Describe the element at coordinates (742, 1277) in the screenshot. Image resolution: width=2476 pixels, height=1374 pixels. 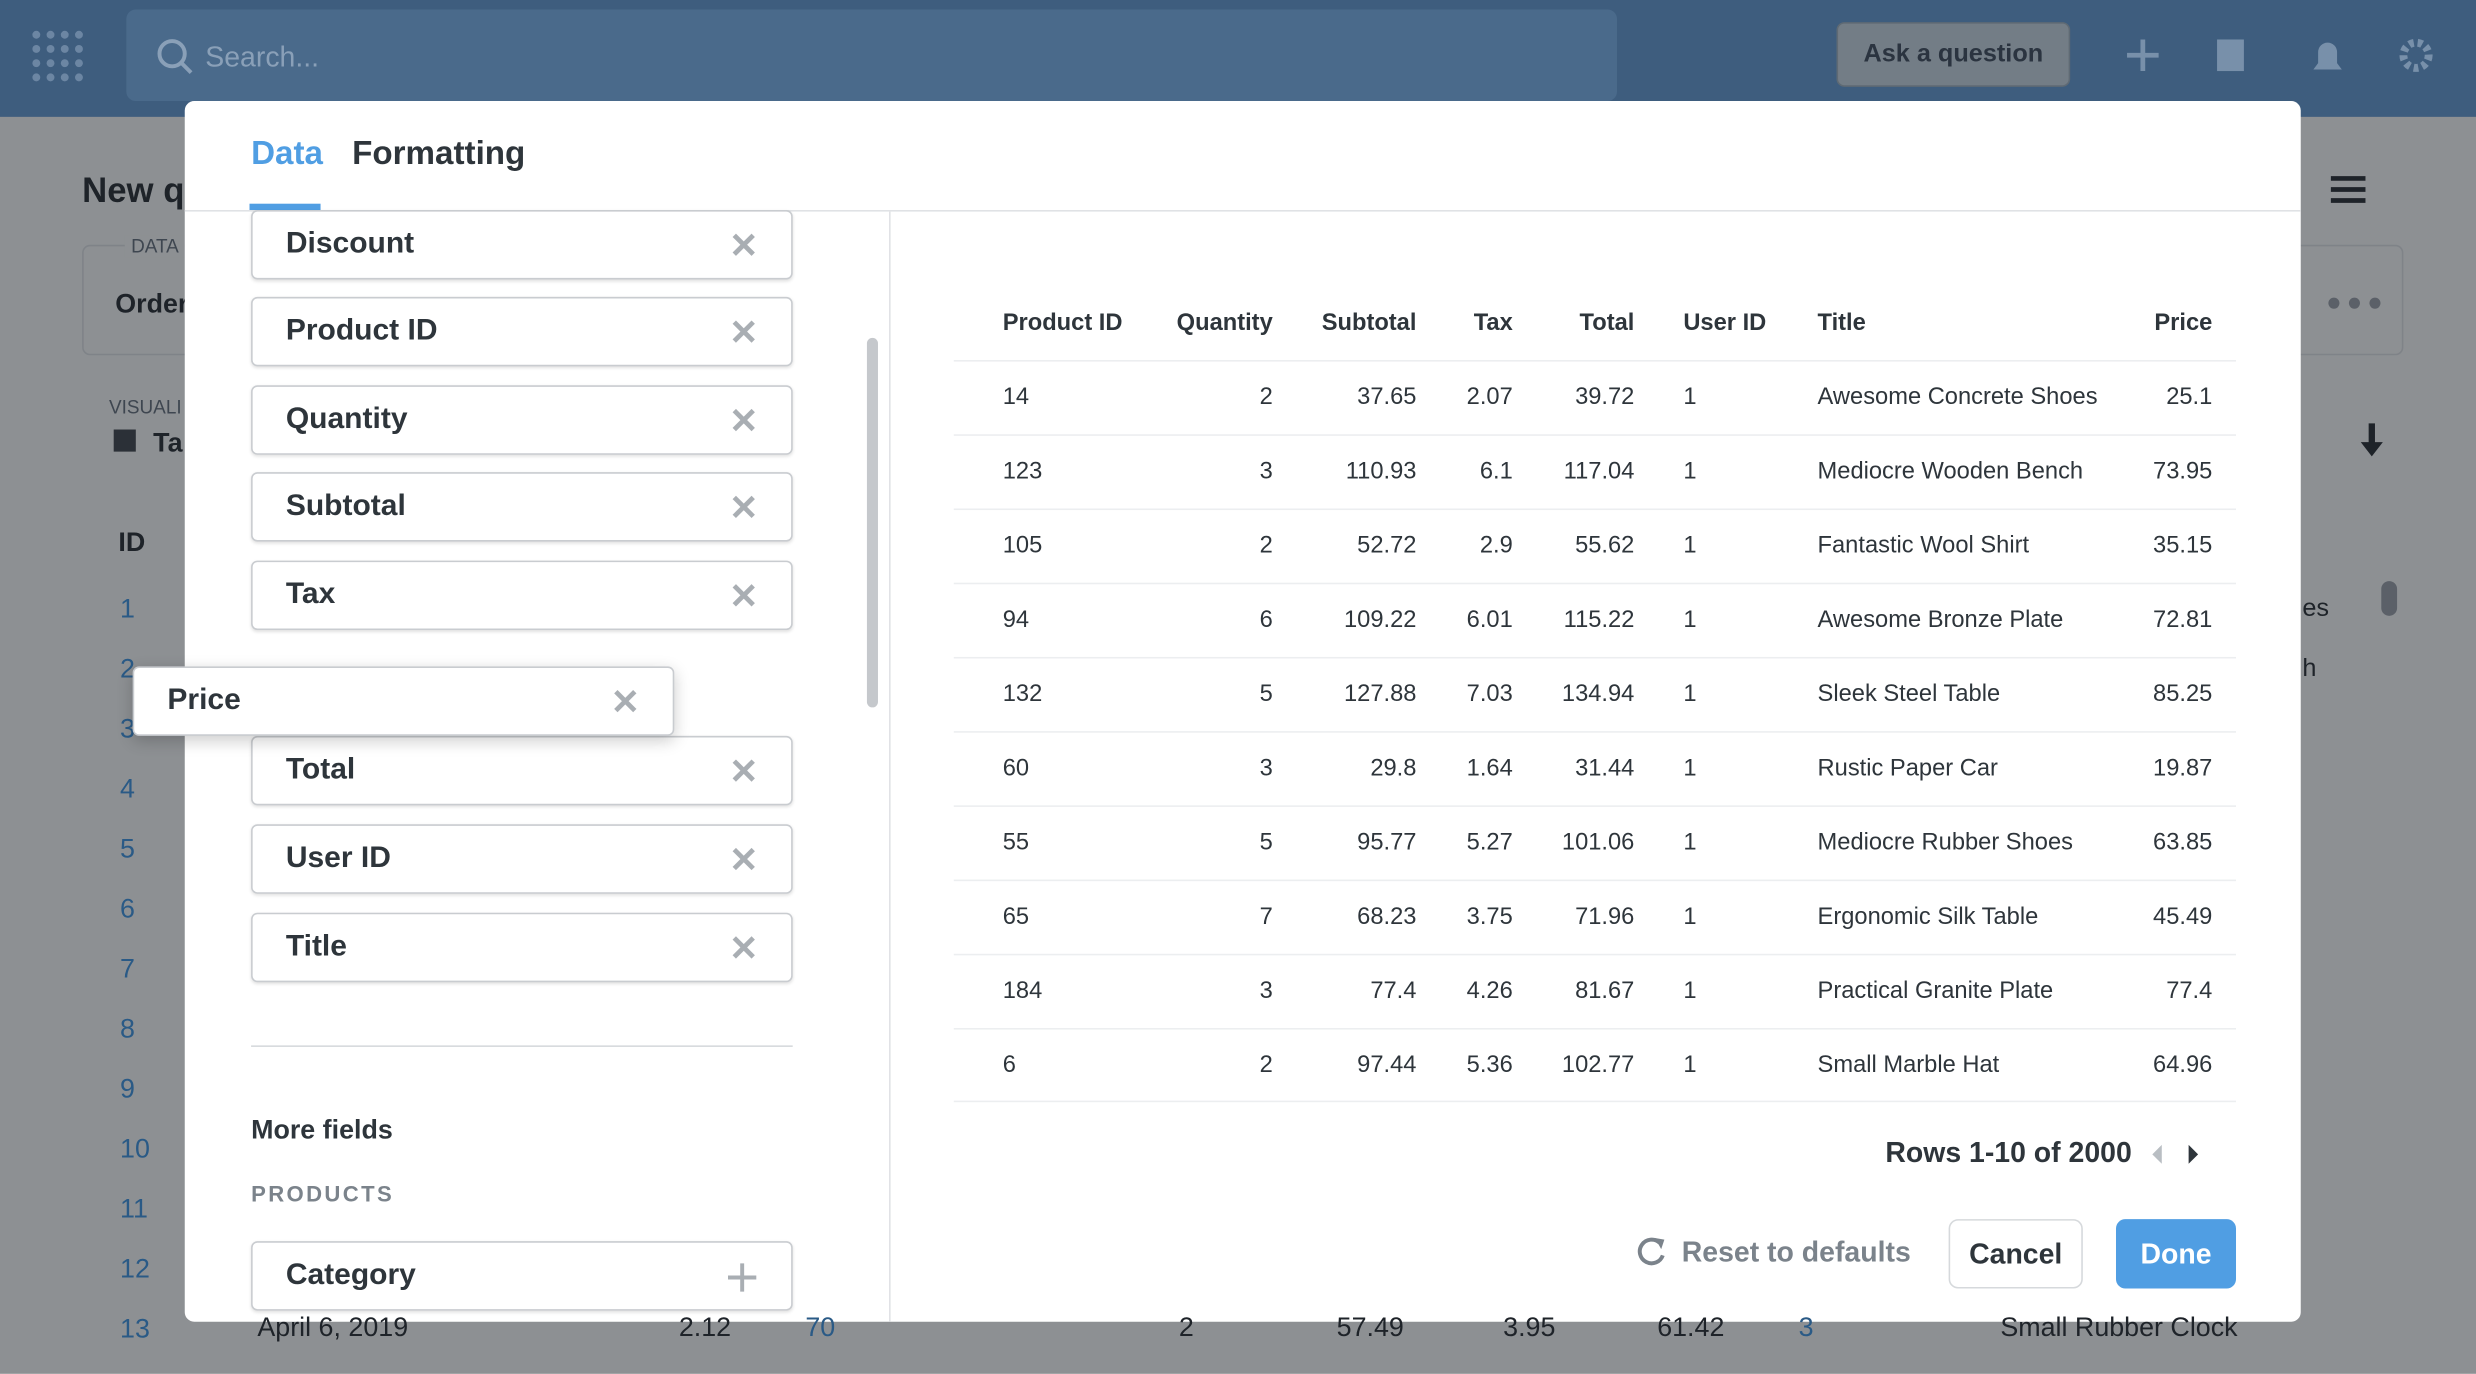
I see `add-icon` at that location.